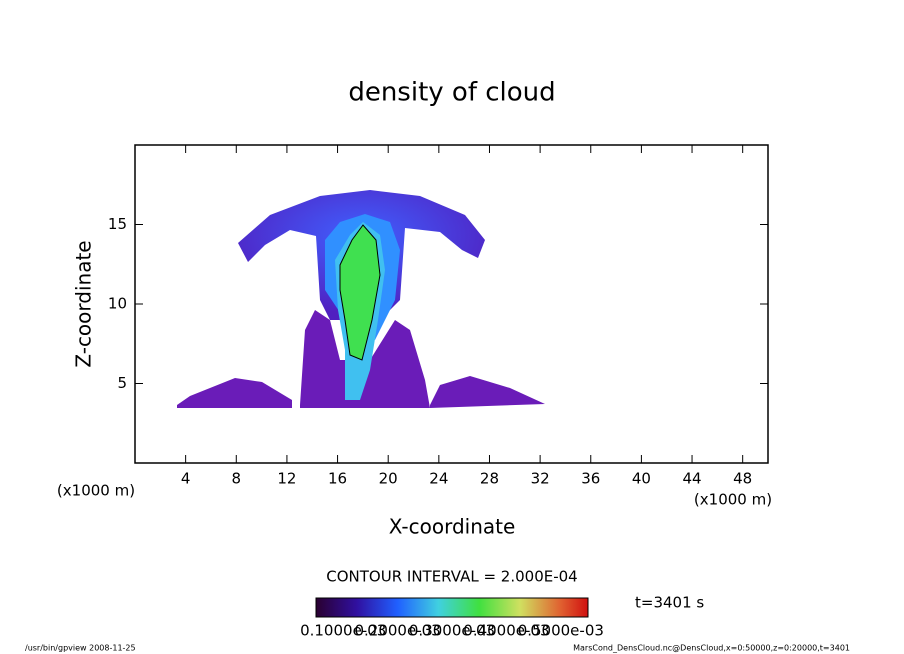 The image size is (904, 654). Describe the element at coordinates (452, 631) in the screenshot. I see `colorbar-label: 0.3000e-03` at that location.